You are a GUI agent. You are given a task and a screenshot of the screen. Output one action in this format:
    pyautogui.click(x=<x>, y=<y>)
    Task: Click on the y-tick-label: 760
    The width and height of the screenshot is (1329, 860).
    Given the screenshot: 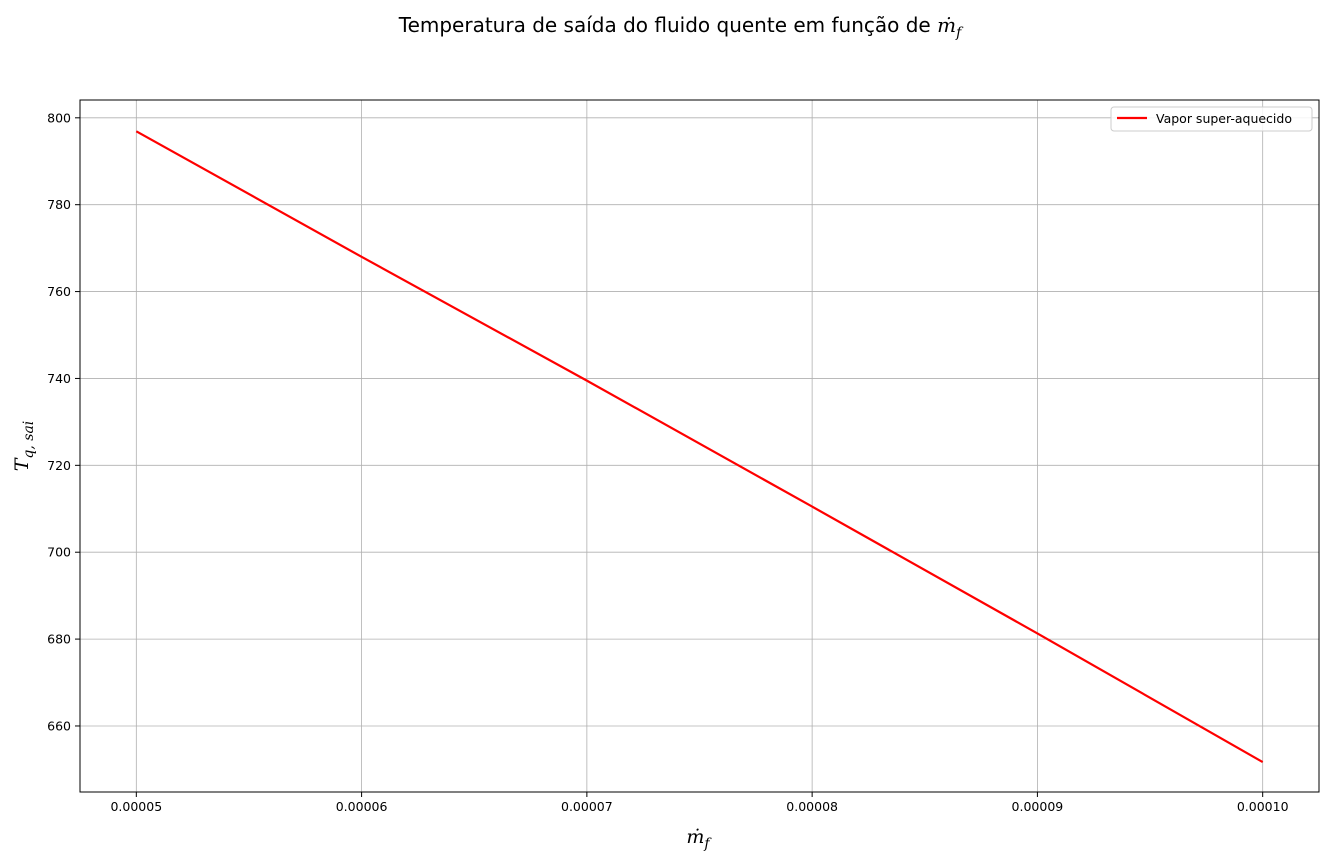 What is the action you would take?
    pyautogui.click(x=59, y=291)
    